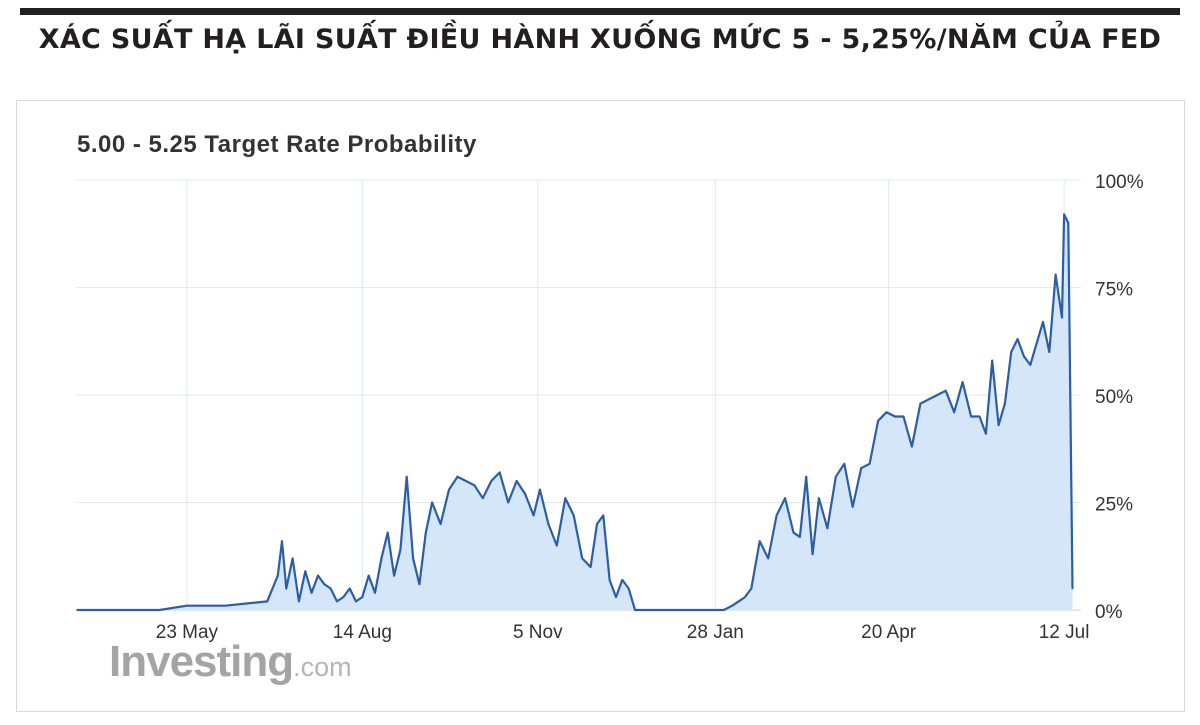 The image size is (1200, 725). What do you see at coordinates (1114, 397) in the screenshot?
I see `y-tick-label: 50%` at bounding box center [1114, 397].